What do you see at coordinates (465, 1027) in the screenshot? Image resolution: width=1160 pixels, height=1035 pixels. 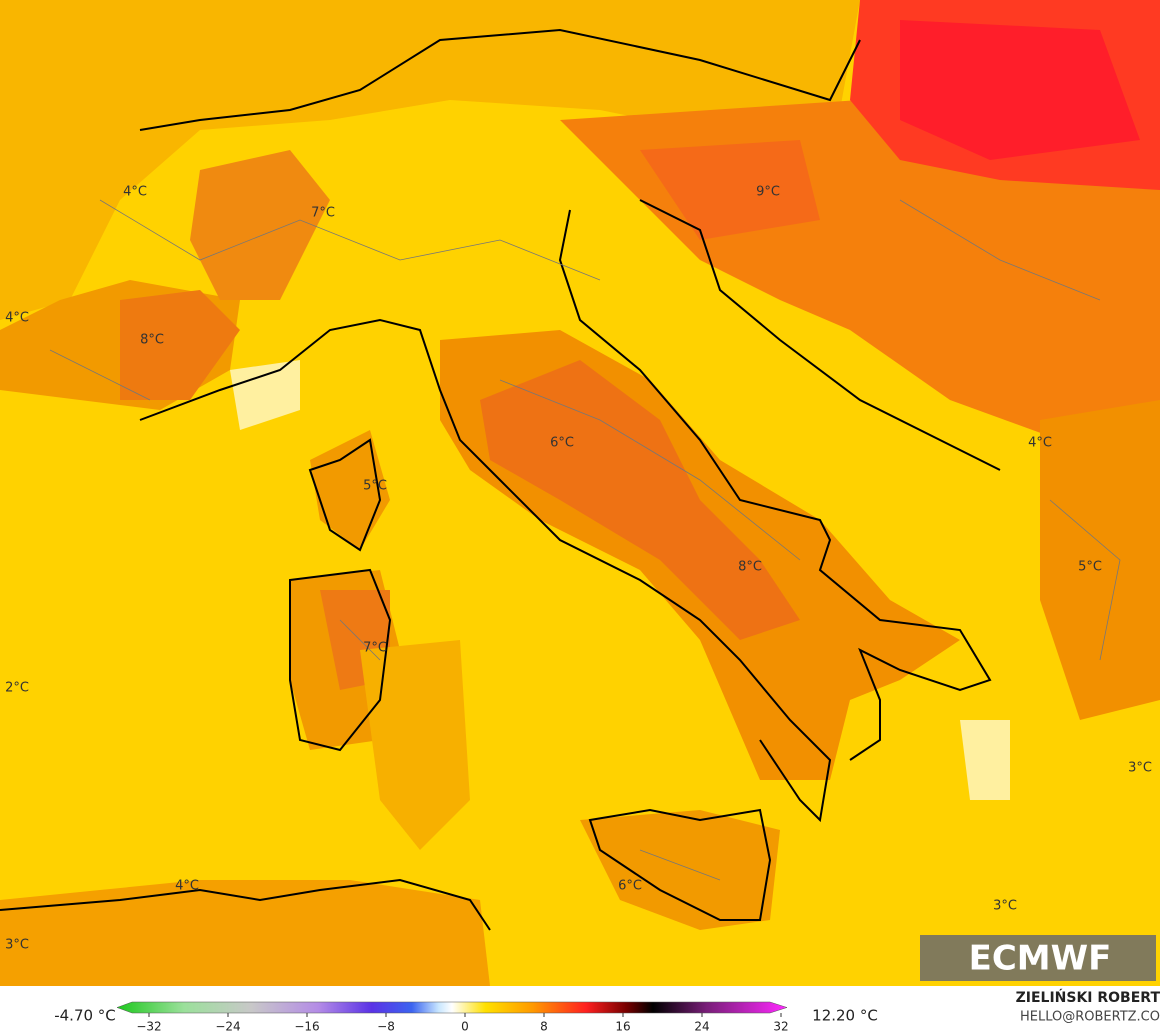 I see `colorbar-tick-label: 0` at bounding box center [465, 1027].